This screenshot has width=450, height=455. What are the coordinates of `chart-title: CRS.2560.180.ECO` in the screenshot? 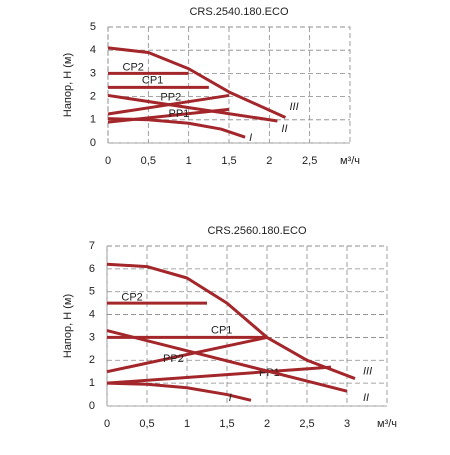 It's located at (256, 231).